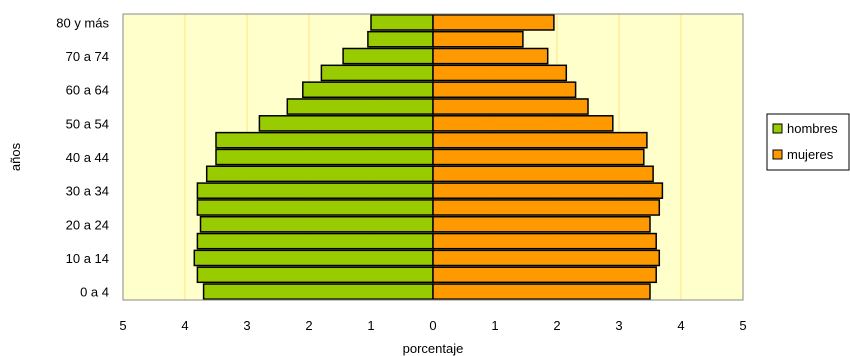  Describe the element at coordinates (87, 191) in the screenshot. I see `y-tick-label: 30 a 34` at that location.